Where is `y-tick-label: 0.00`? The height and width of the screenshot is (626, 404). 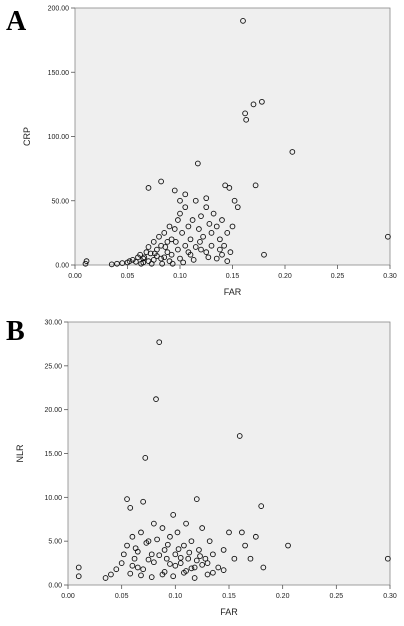
y-tick-label: 0.00 is located at coordinates (55, 586).